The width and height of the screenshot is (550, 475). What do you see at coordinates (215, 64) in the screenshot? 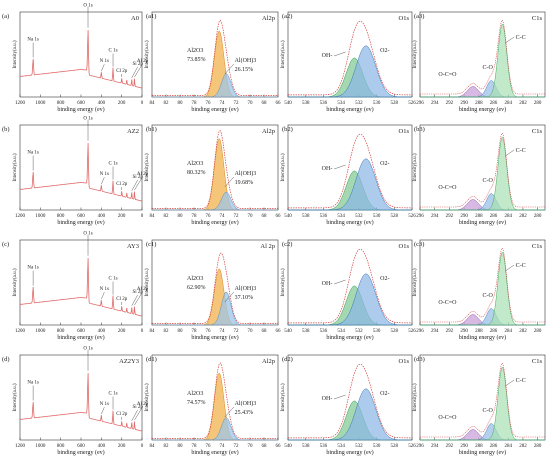
I see `al2o3-component` at bounding box center [215, 64].